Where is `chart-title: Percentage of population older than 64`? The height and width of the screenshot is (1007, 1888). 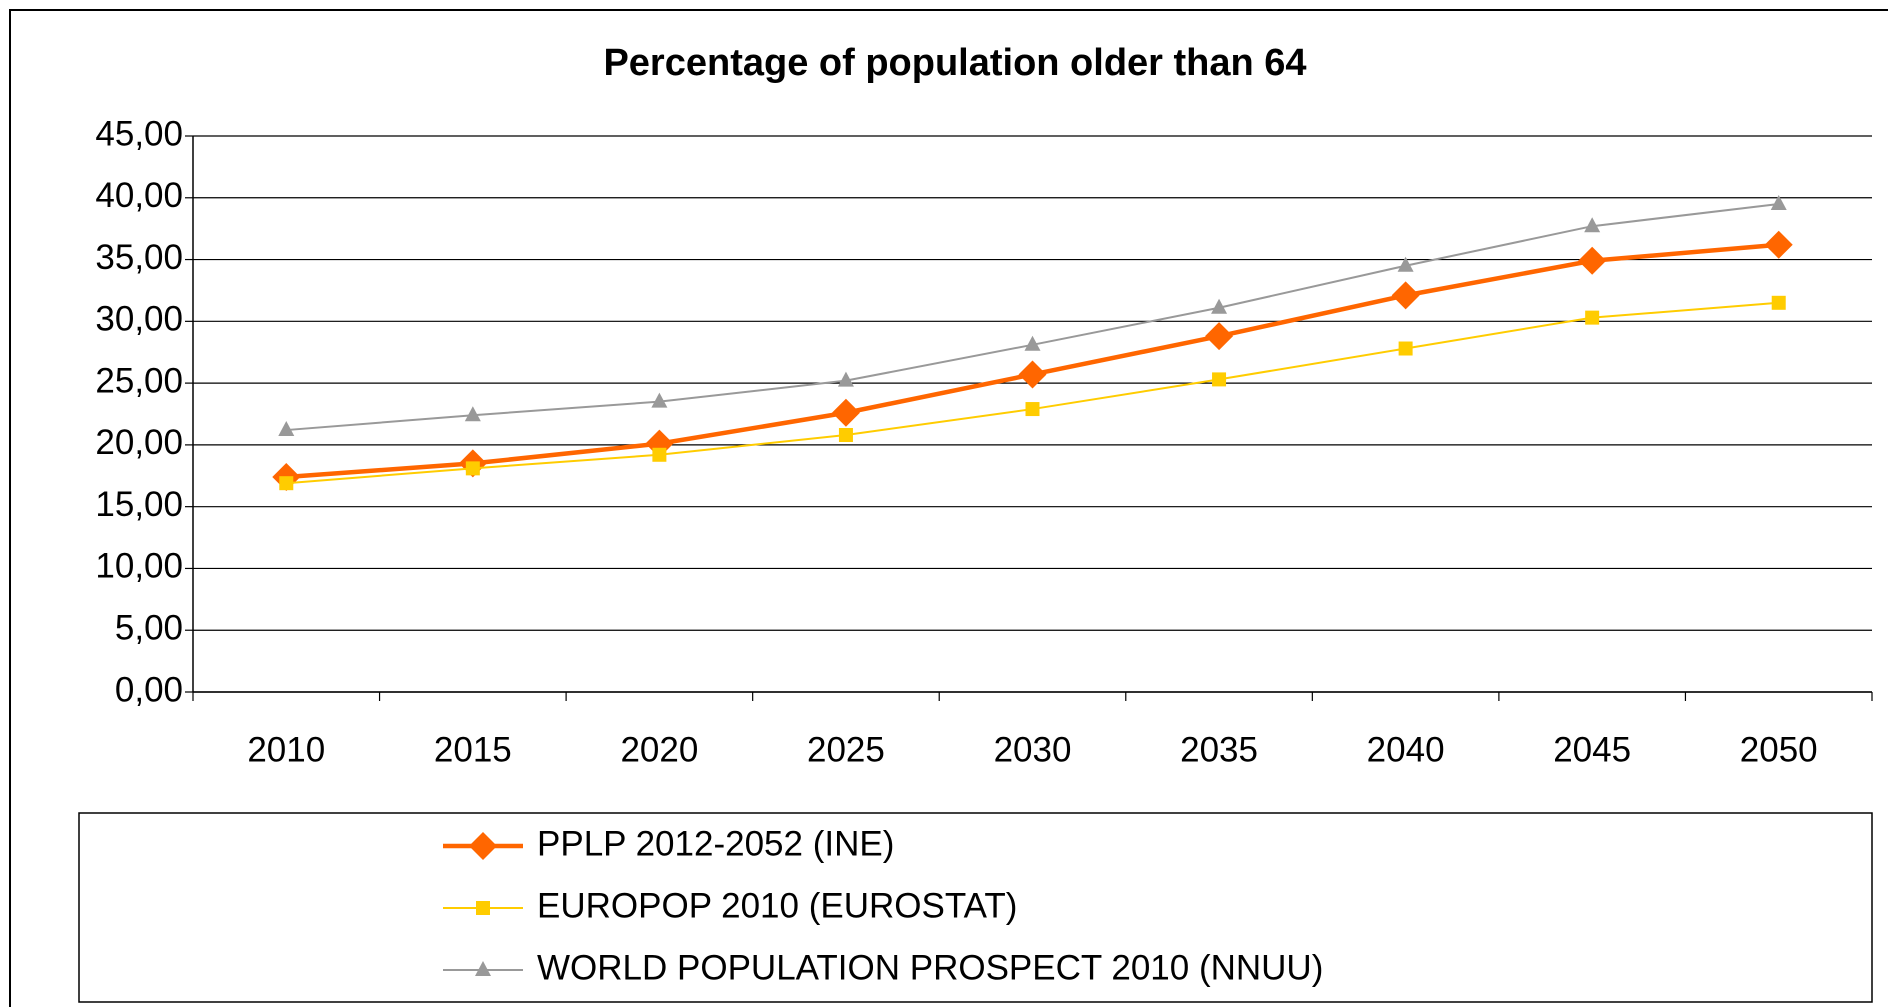
chart-title: Percentage of population older than 64 is located at coordinates (954, 63).